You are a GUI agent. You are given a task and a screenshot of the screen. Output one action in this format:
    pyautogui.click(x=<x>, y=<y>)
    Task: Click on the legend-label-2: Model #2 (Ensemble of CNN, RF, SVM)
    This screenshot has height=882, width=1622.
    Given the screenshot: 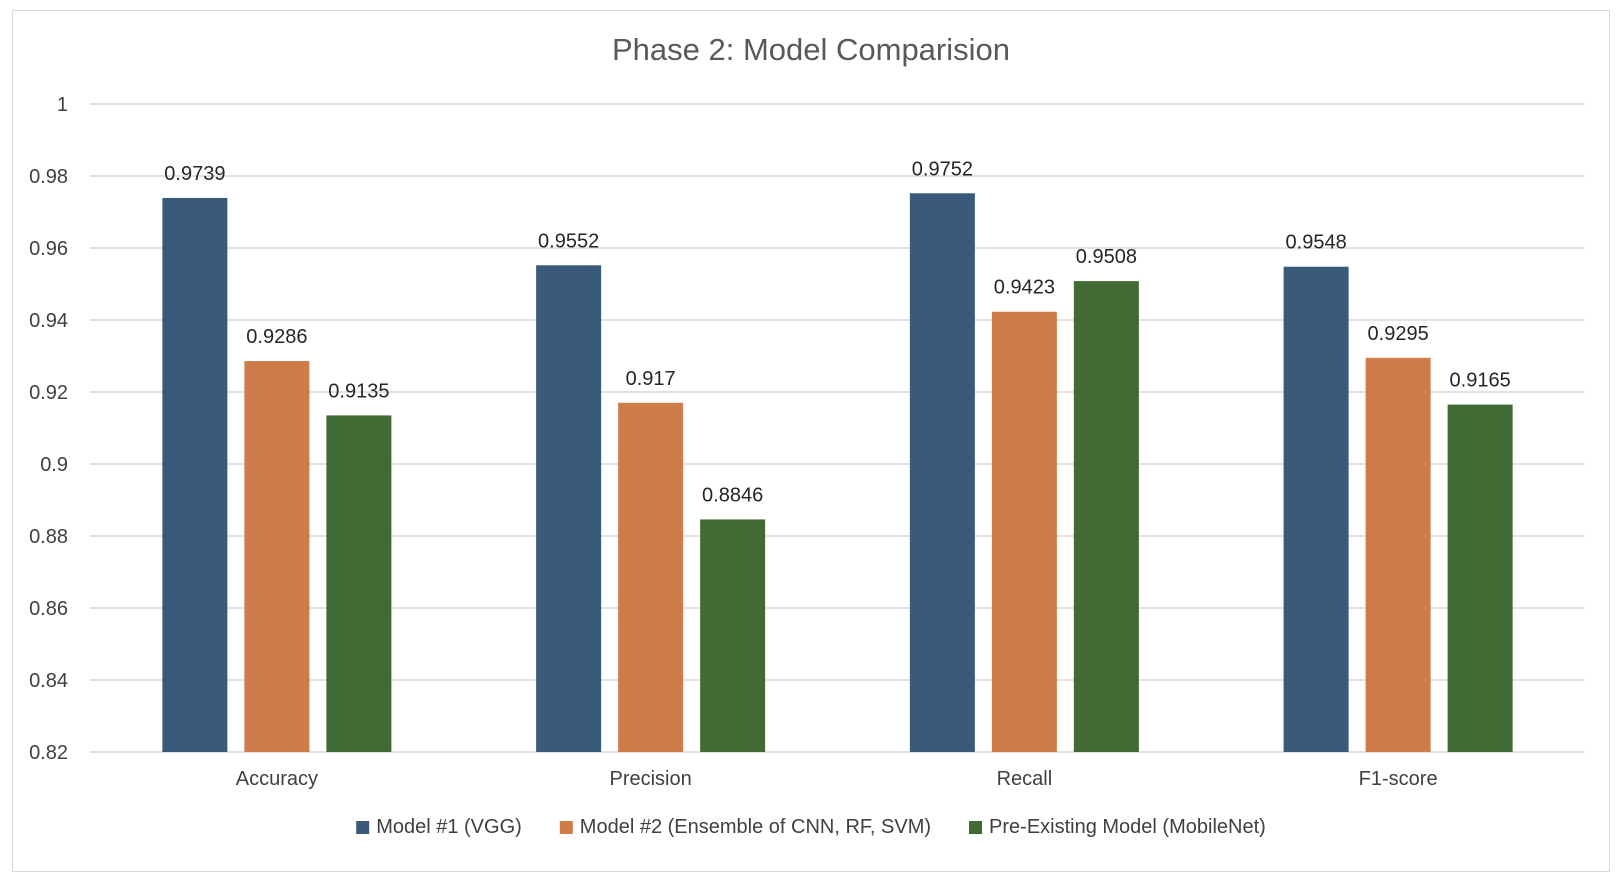 What is the action you would take?
    pyautogui.click(x=755, y=827)
    